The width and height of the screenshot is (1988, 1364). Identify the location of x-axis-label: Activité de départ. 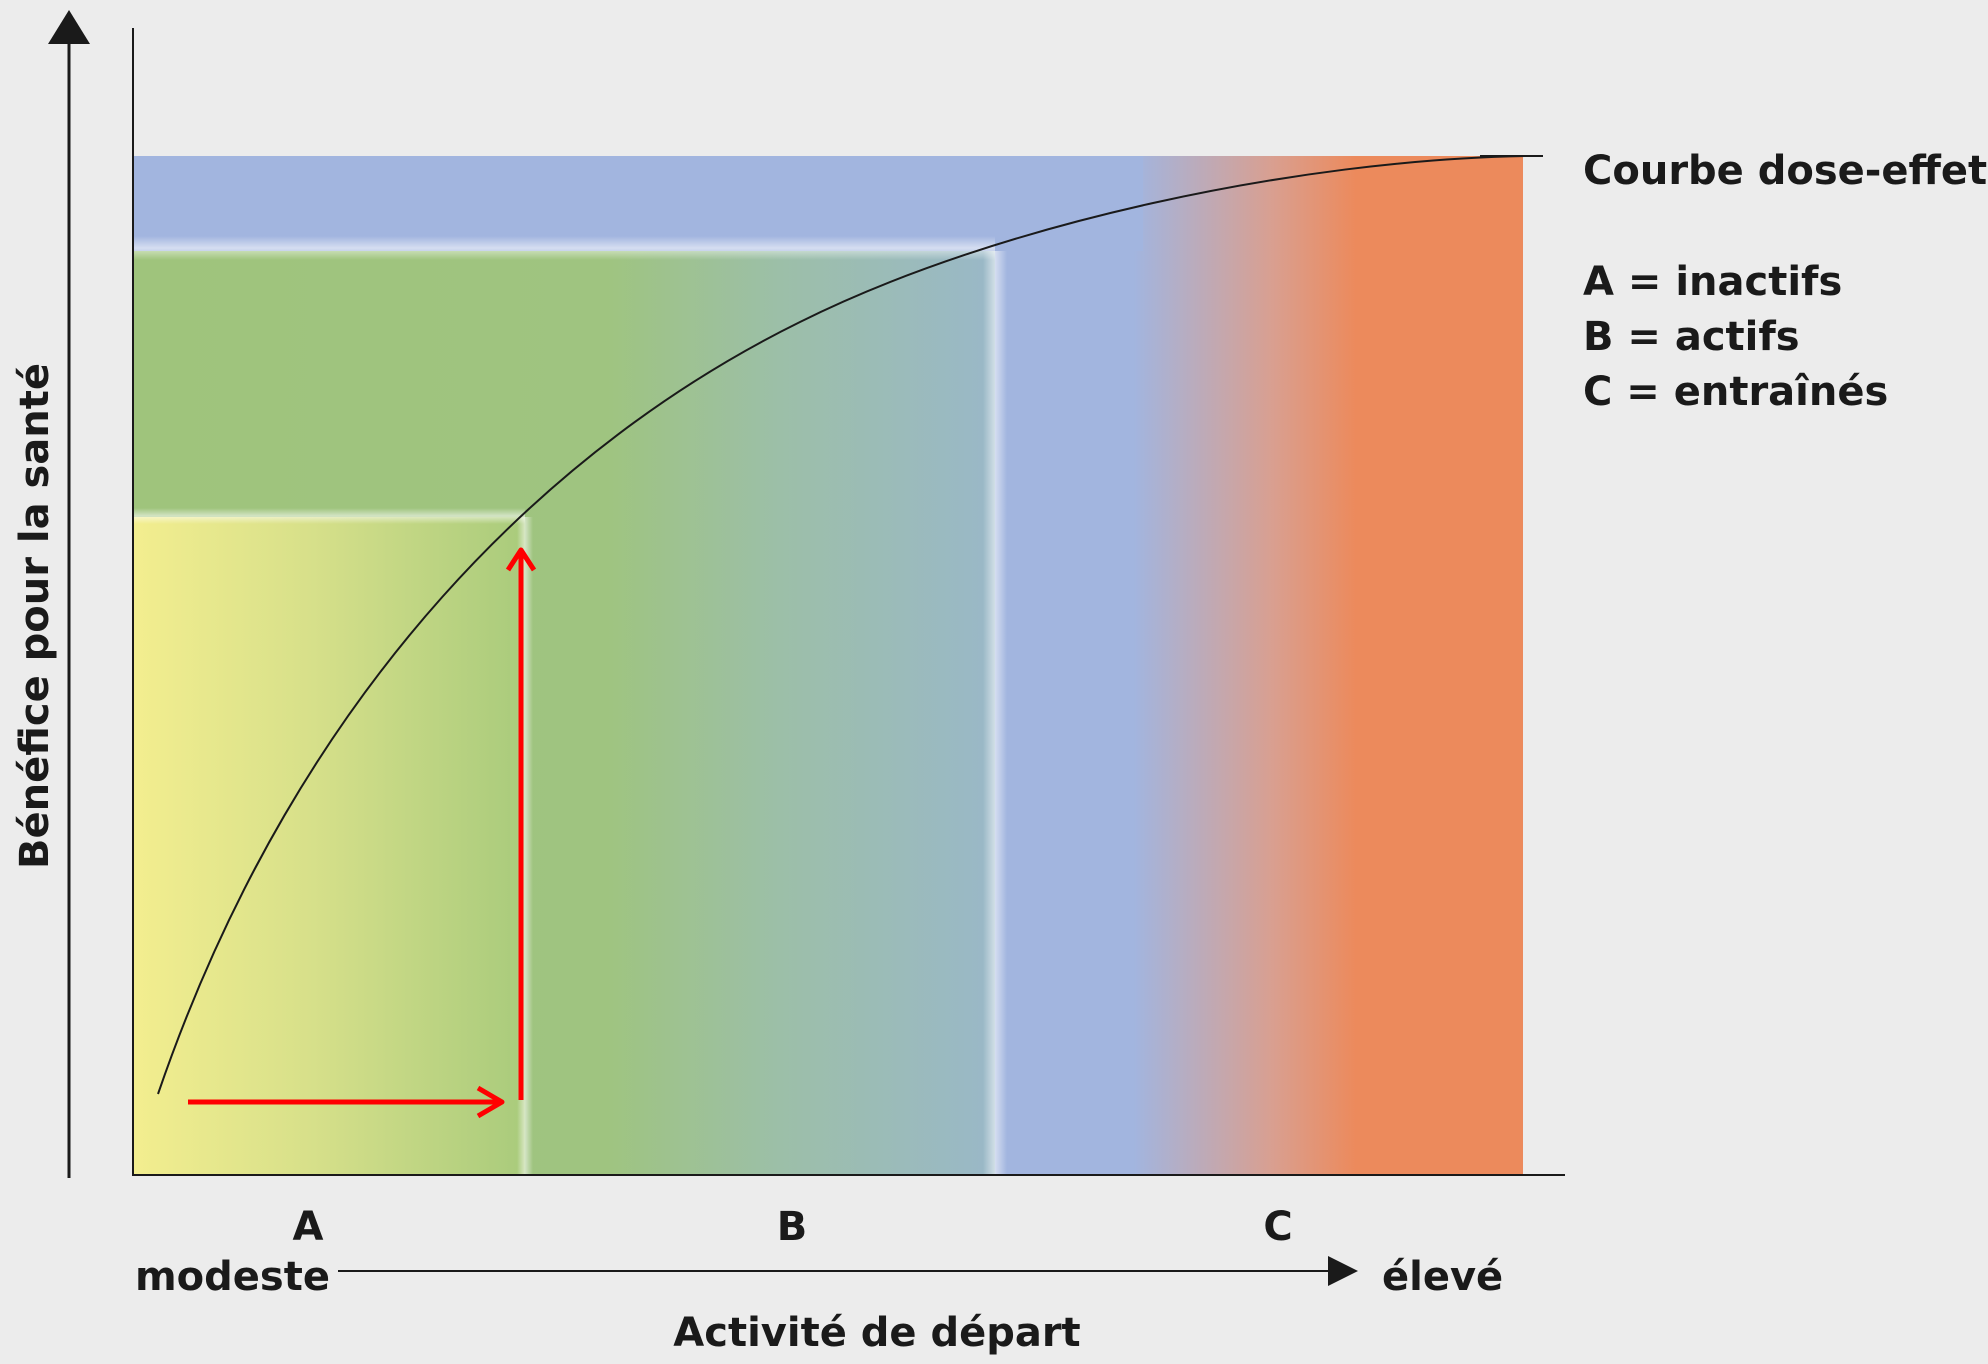
(876, 1333).